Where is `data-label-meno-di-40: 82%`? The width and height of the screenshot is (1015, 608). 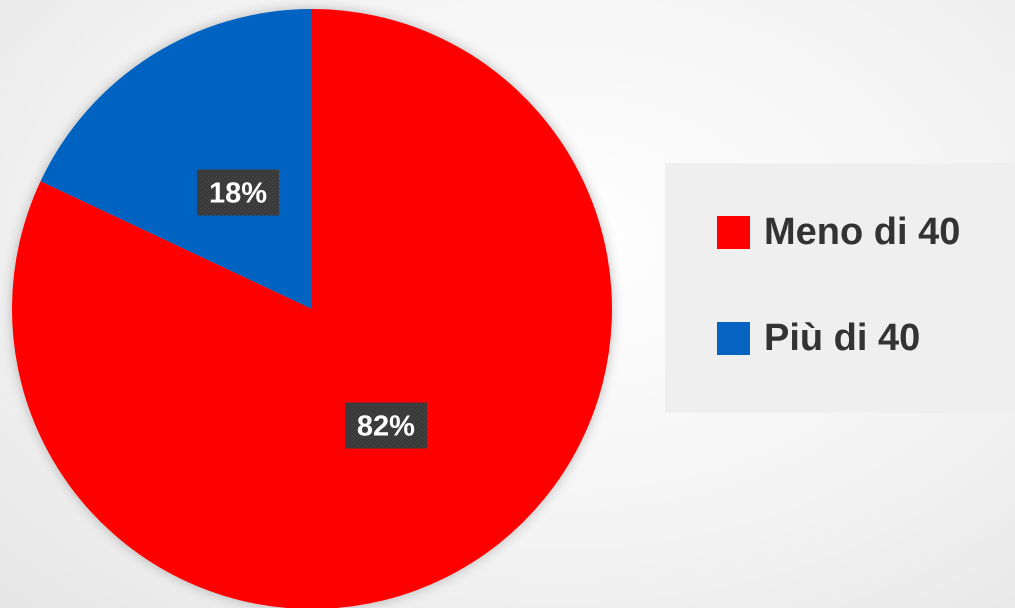 data-label-meno-di-40: 82% is located at coordinates (385, 425).